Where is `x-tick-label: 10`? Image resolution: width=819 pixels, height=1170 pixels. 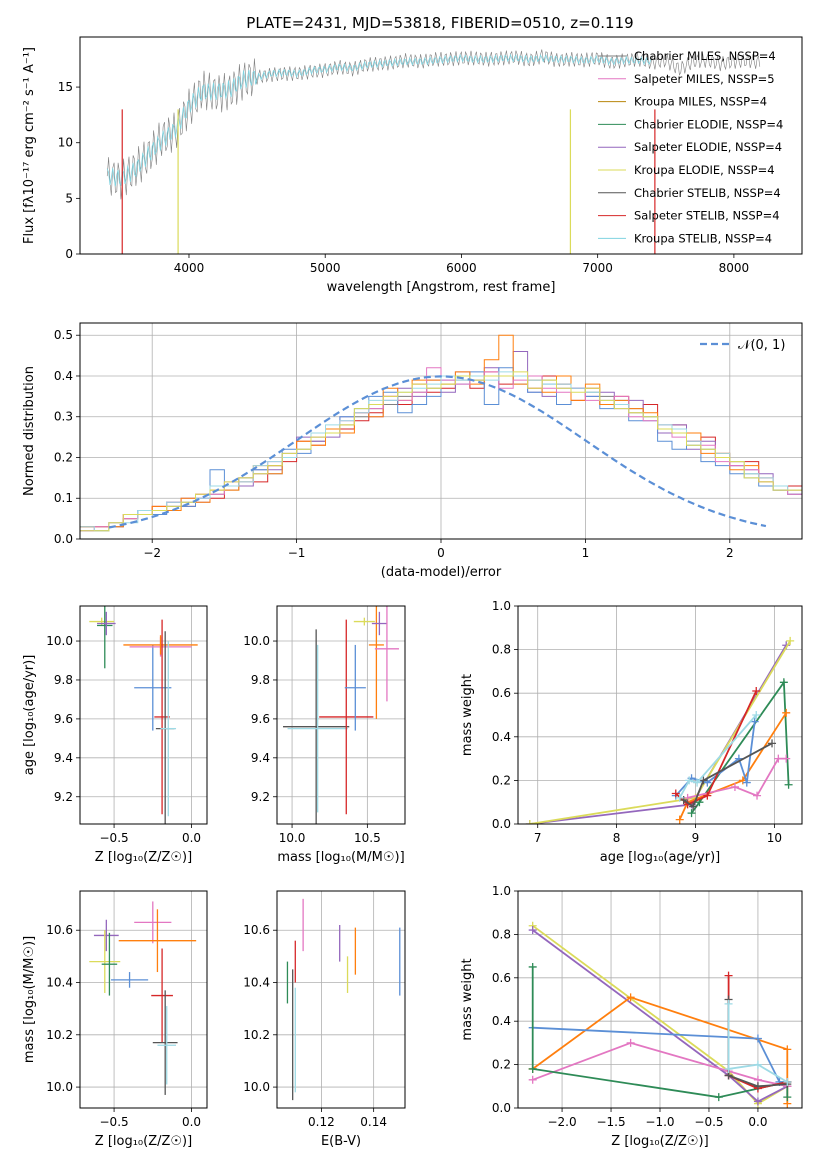 x-tick-label: 10 is located at coordinates (774, 838).